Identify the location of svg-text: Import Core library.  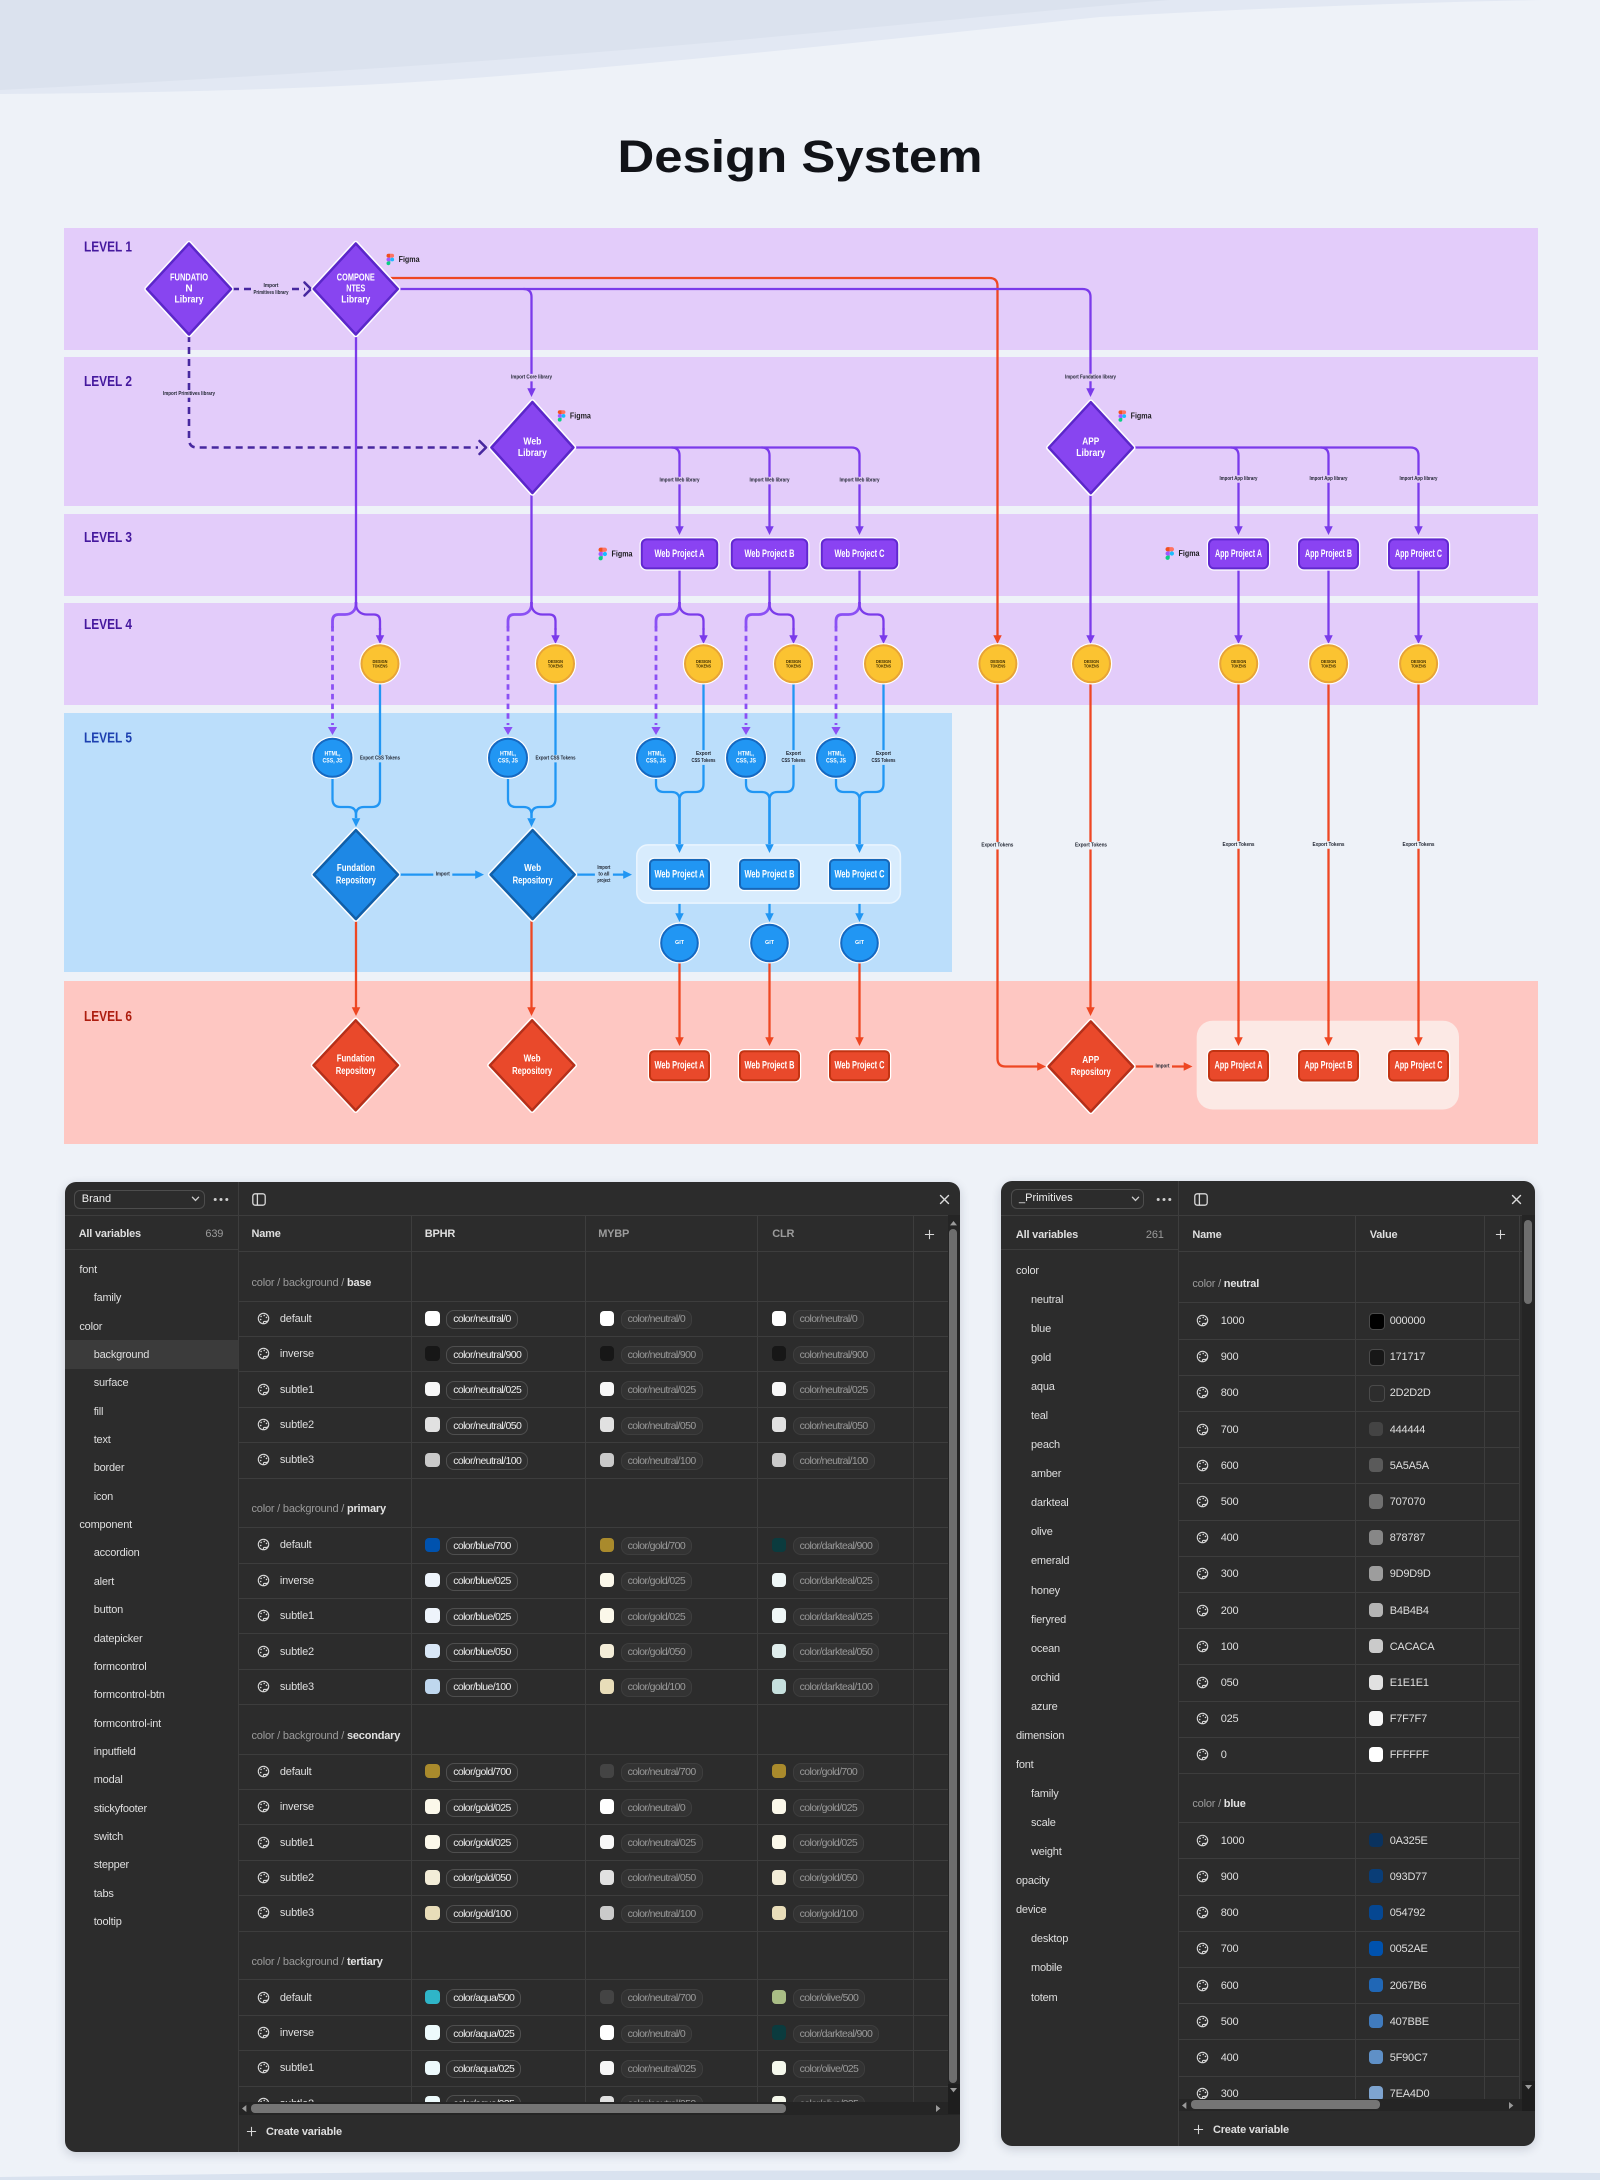
(532, 378).